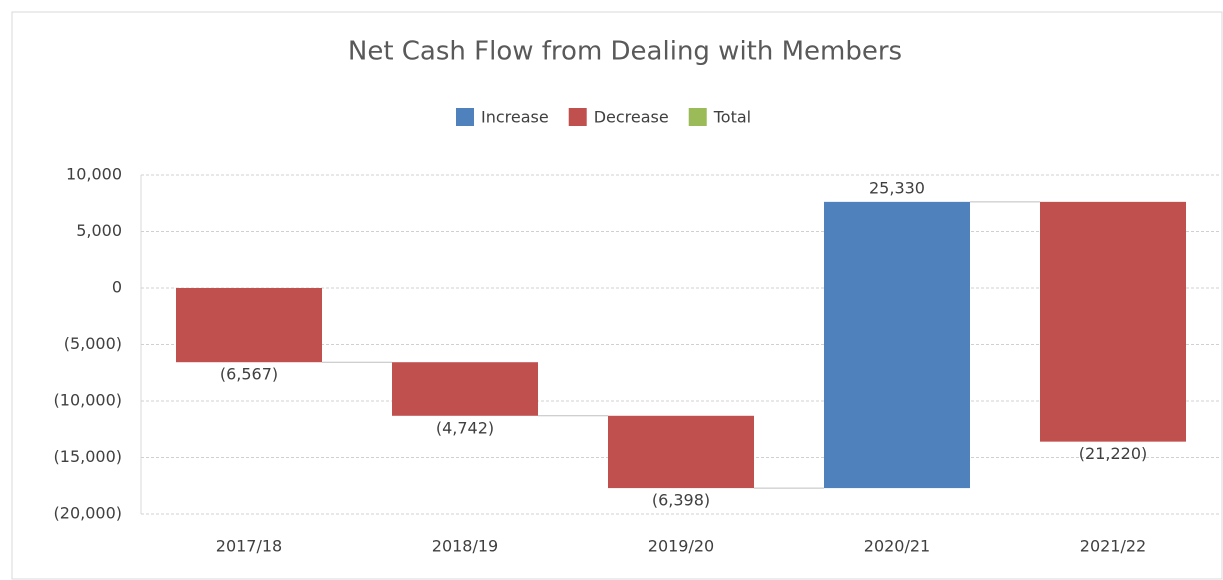 This screenshot has height=580, width=1223. What do you see at coordinates (732, 117) in the screenshot?
I see `legend-label: Total` at bounding box center [732, 117].